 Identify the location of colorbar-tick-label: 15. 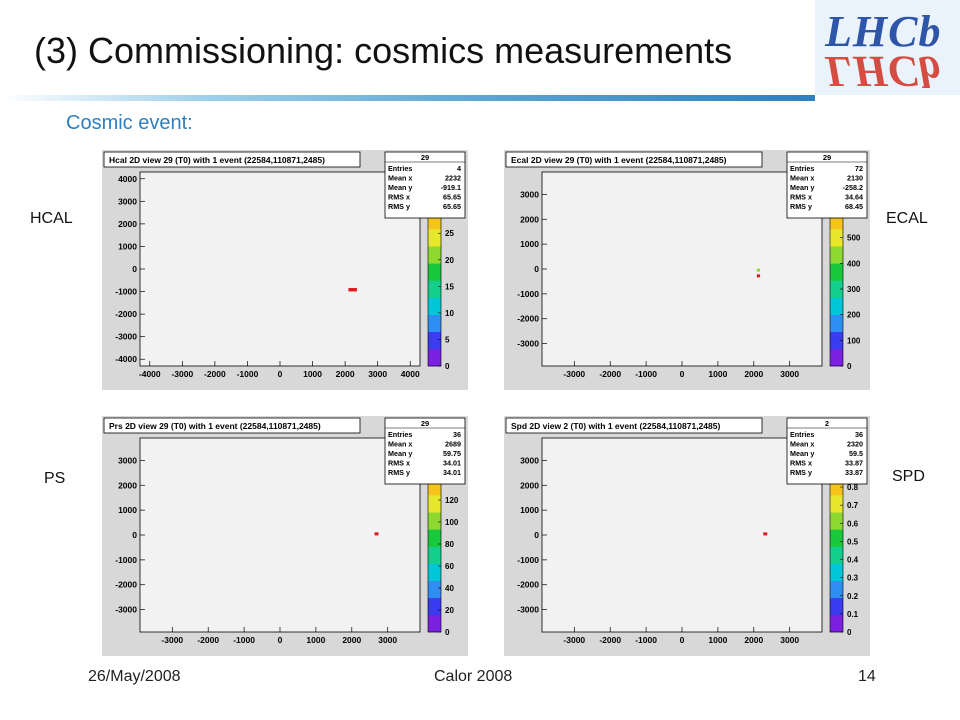
(449, 286).